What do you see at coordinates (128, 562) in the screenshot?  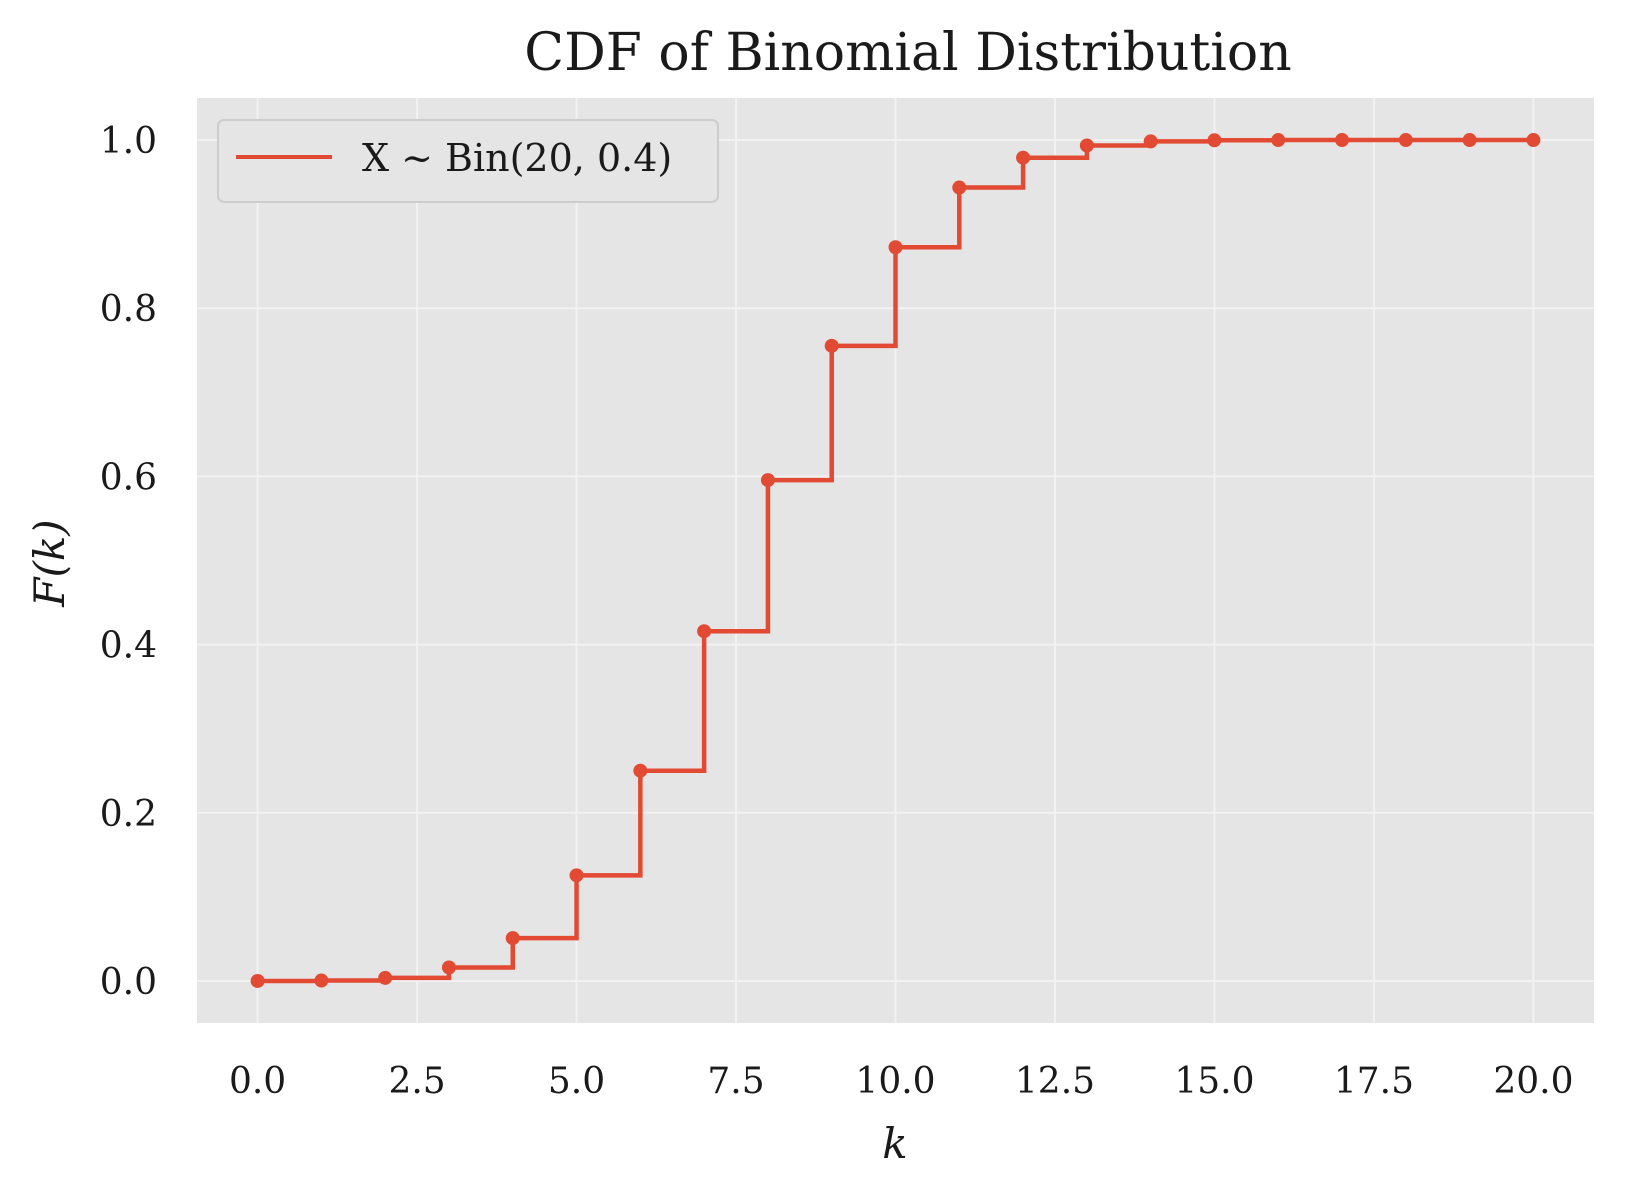 I see `y-axis-ticks: 0.0 0.2 0.4 0.6 0.8 1.0` at bounding box center [128, 562].